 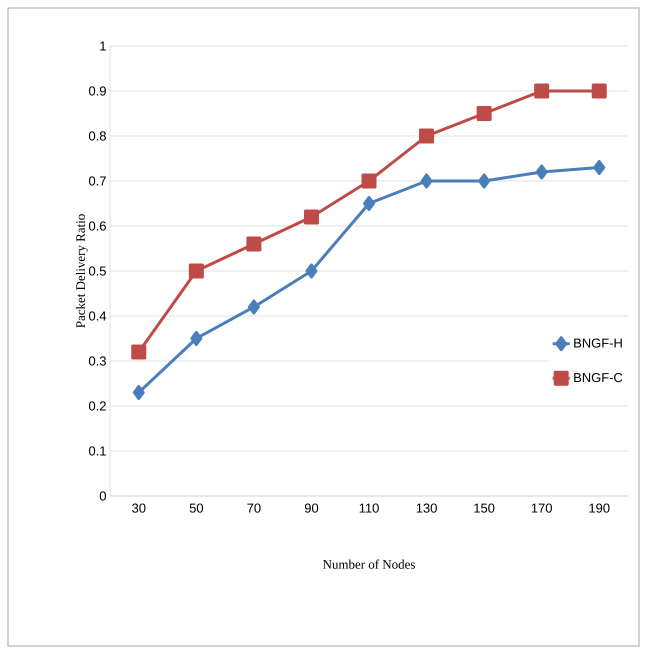 What do you see at coordinates (97, 136) in the screenshot?
I see `y-tick-label: 0.8` at bounding box center [97, 136].